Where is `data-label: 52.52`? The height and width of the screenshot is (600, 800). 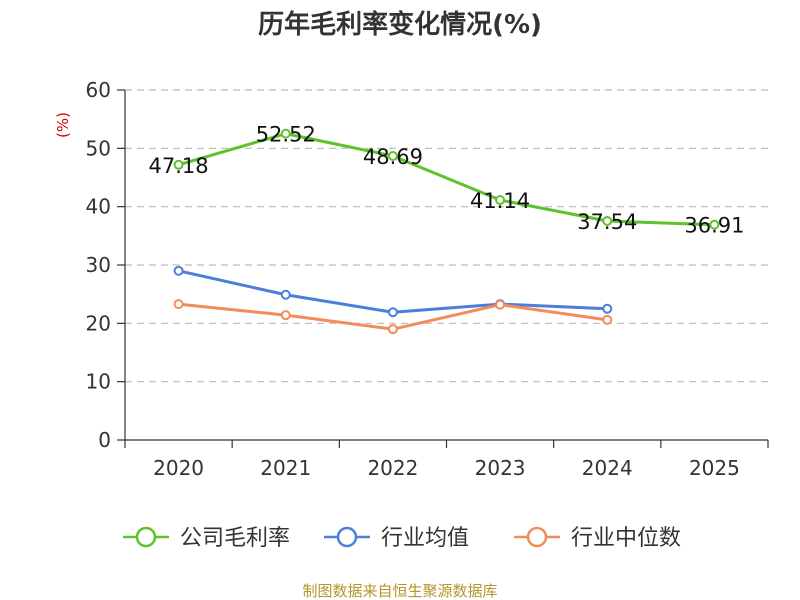 data-label: 52.52 is located at coordinates (286, 135).